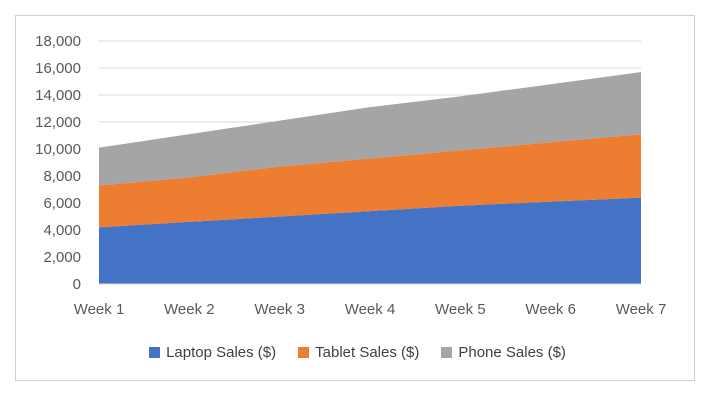  Describe the element at coordinates (155, 352) in the screenshot. I see `legend-swatch-laptop` at that location.